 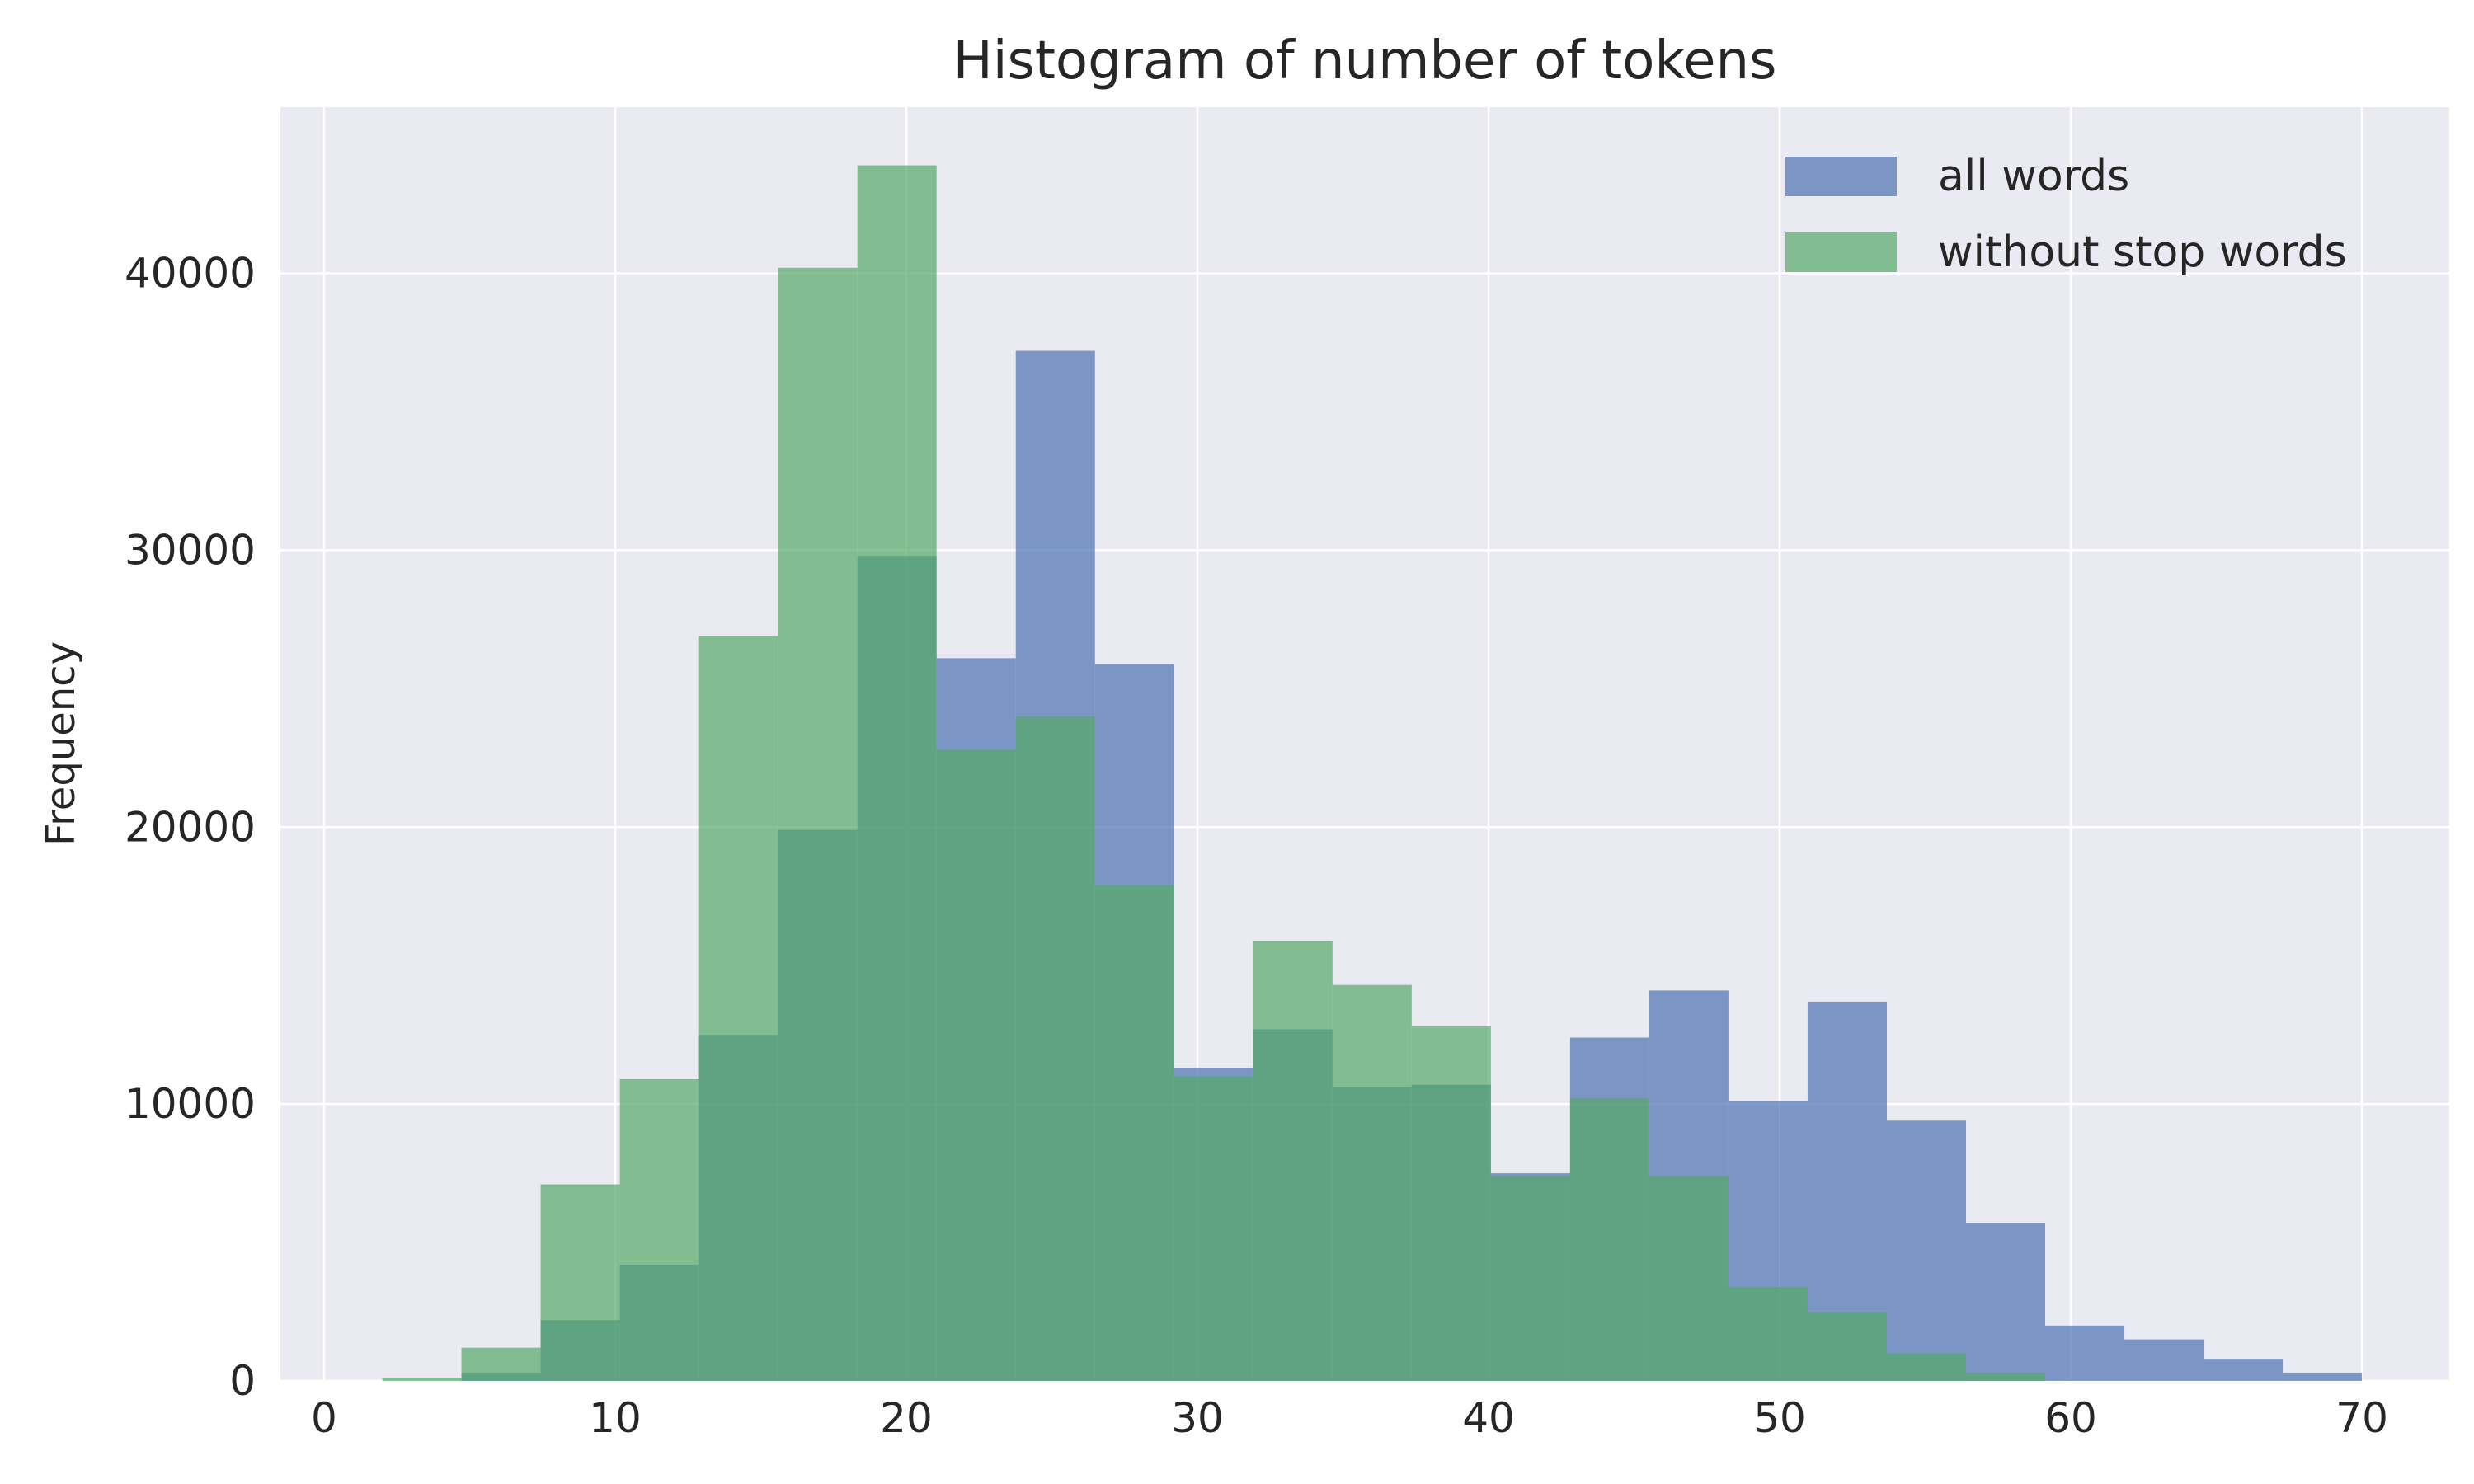 What do you see at coordinates (2142, 252) in the screenshot?
I see `legend-label-without-stop-words: without stop words` at bounding box center [2142, 252].